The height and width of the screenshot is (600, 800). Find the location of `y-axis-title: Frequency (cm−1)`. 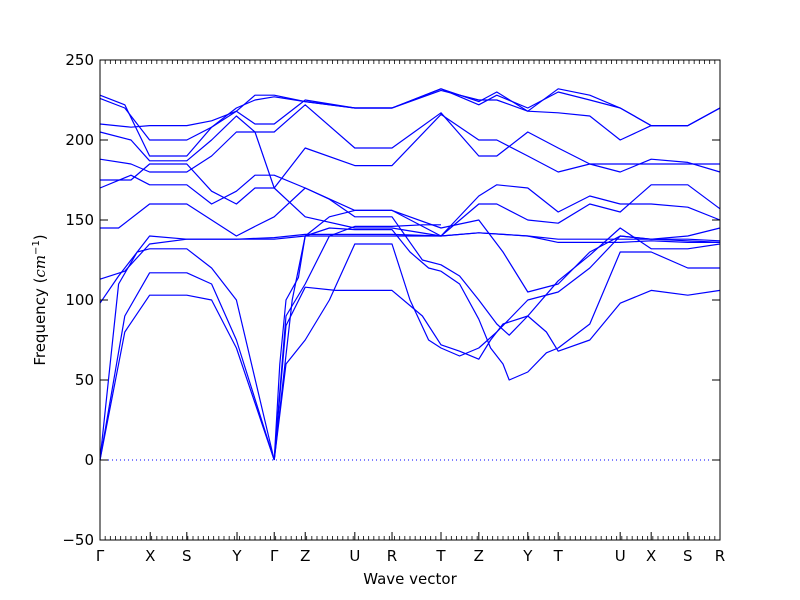

y-axis-title: Frequency (cm−1) is located at coordinates (40, 299).